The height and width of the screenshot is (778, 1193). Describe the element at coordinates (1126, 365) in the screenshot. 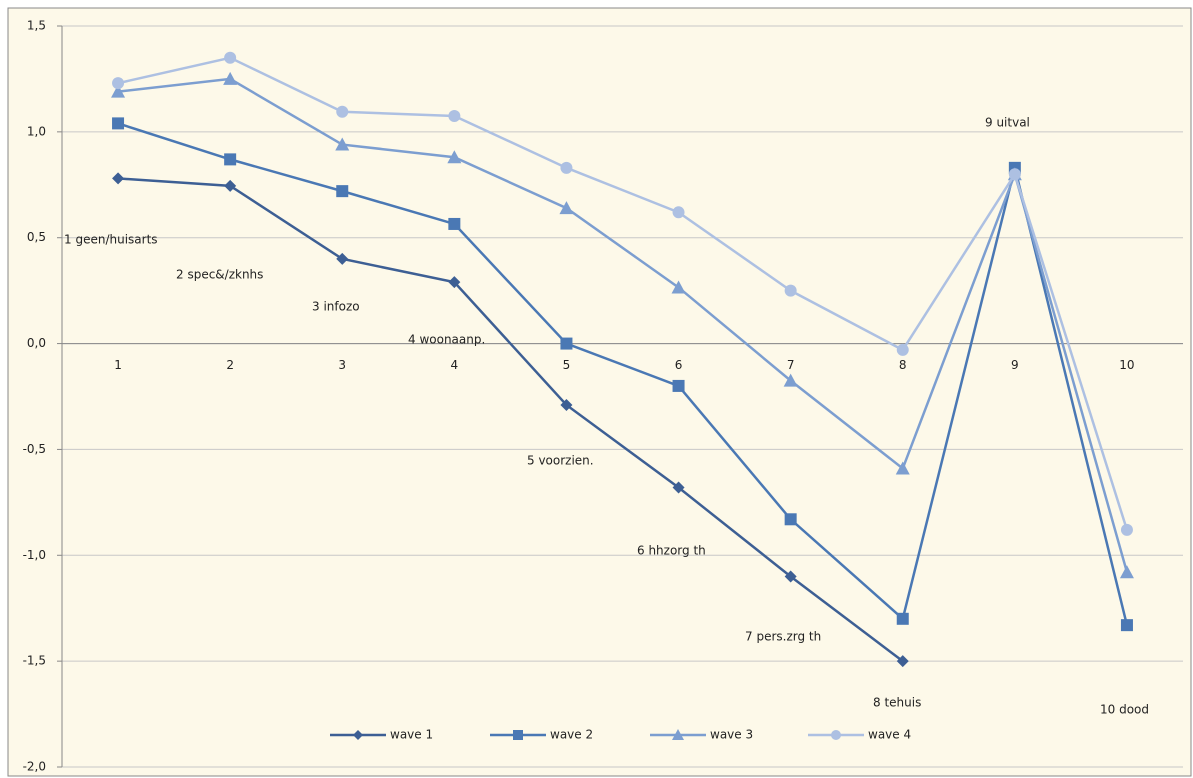

I see `x-tick-label: 10` at that location.